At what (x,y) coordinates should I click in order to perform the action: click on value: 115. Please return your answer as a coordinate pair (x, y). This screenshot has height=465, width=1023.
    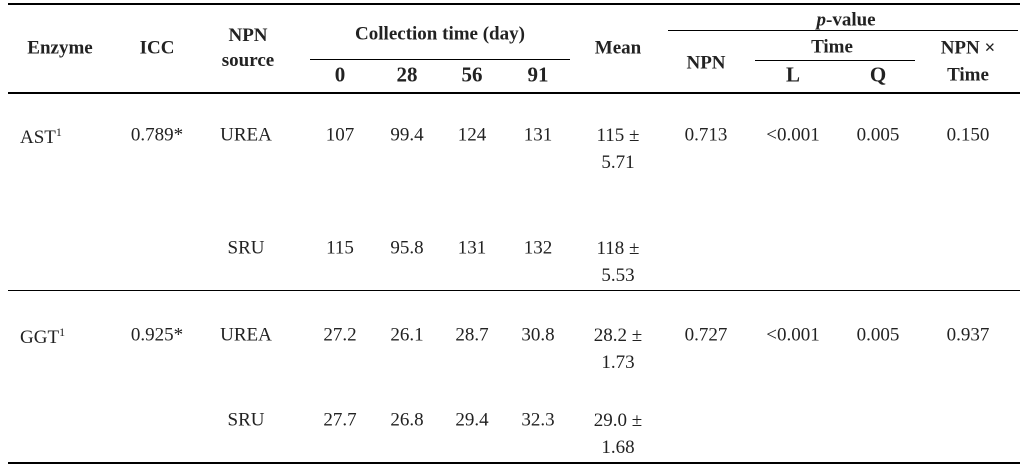
    Looking at the image, I should click on (340, 248).